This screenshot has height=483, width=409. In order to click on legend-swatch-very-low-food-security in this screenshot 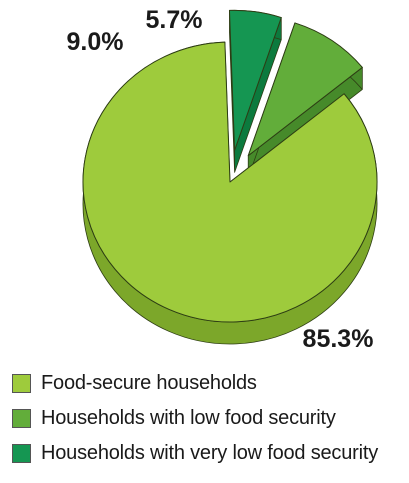, I will do `click(21, 453)`.